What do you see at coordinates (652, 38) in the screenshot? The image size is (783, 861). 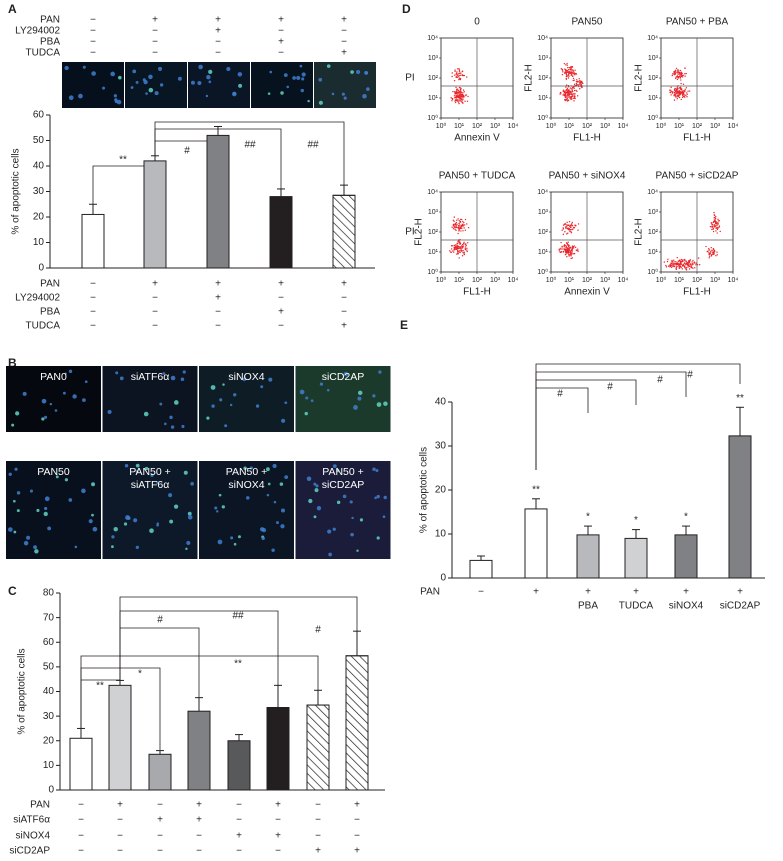 I see `y-tick-label: 10⁴` at bounding box center [652, 38].